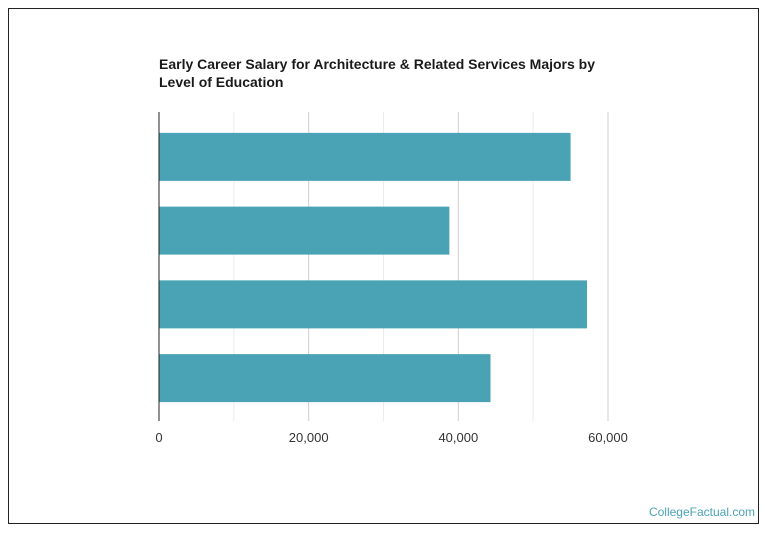 Image resolution: width=770 pixels, height=536 pixels. Describe the element at coordinates (458, 437) in the screenshot. I see `x-tick-label: 40,000` at that location.